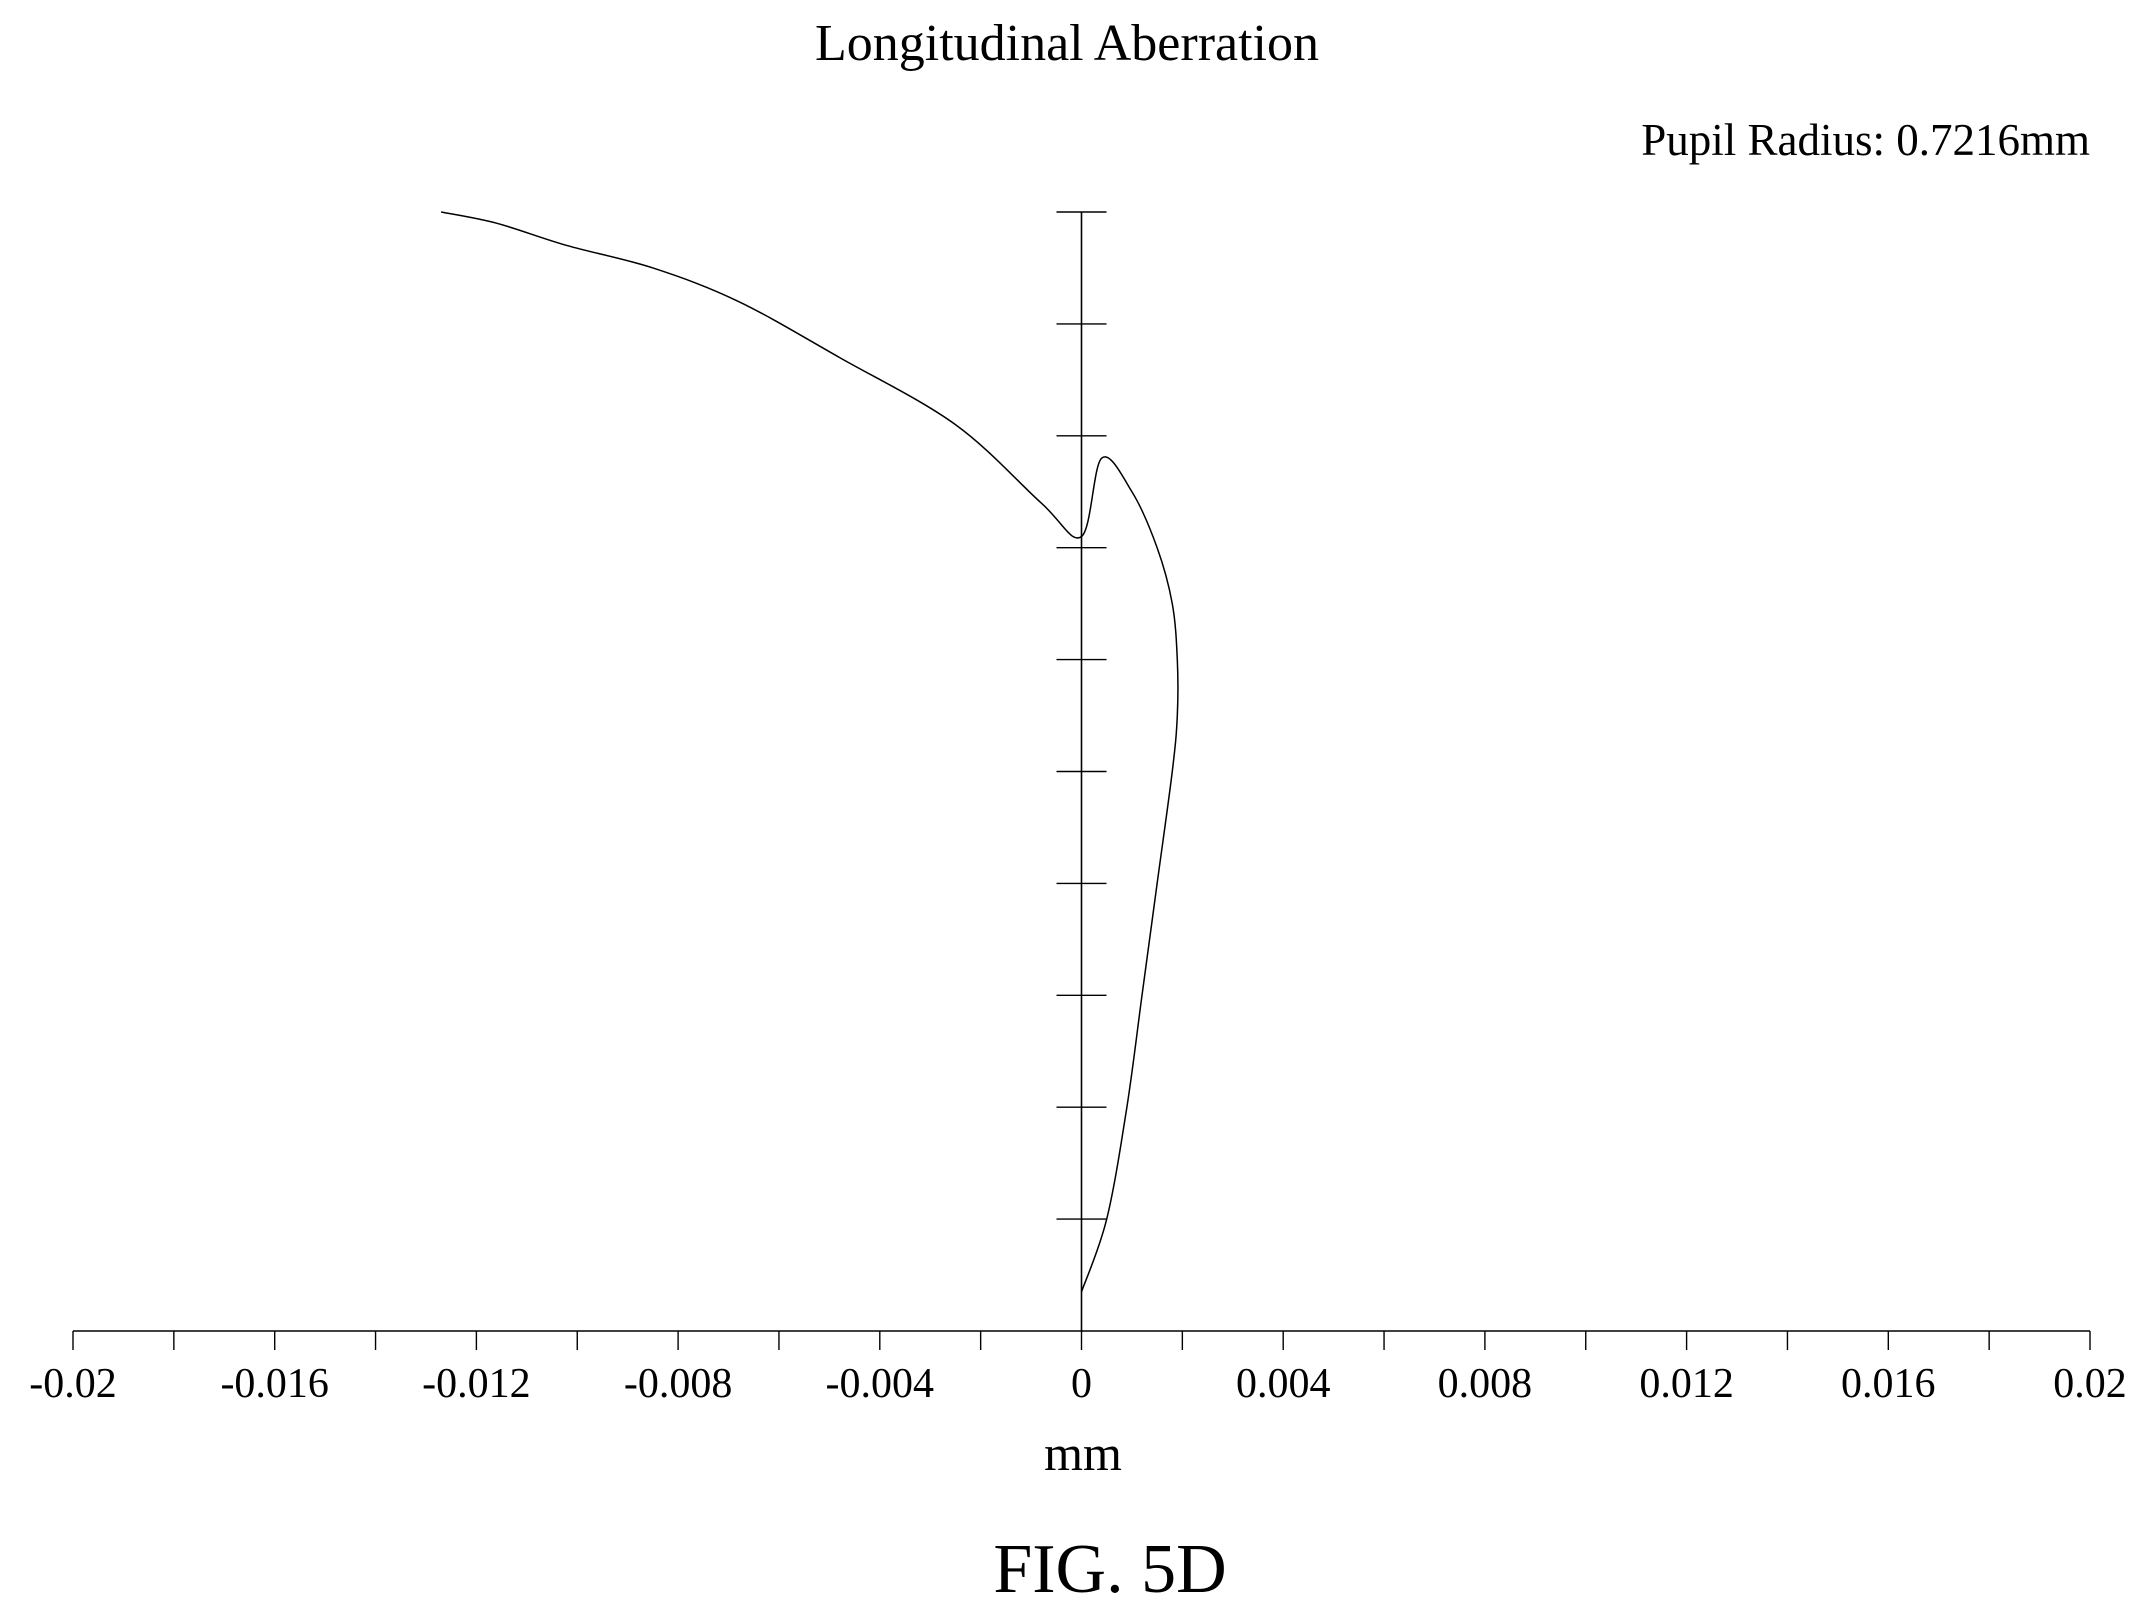 The image size is (2155, 1609). Describe the element at coordinates (1109, 1569) in the screenshot. I see `figure-label: FIG. 5D` at that location.